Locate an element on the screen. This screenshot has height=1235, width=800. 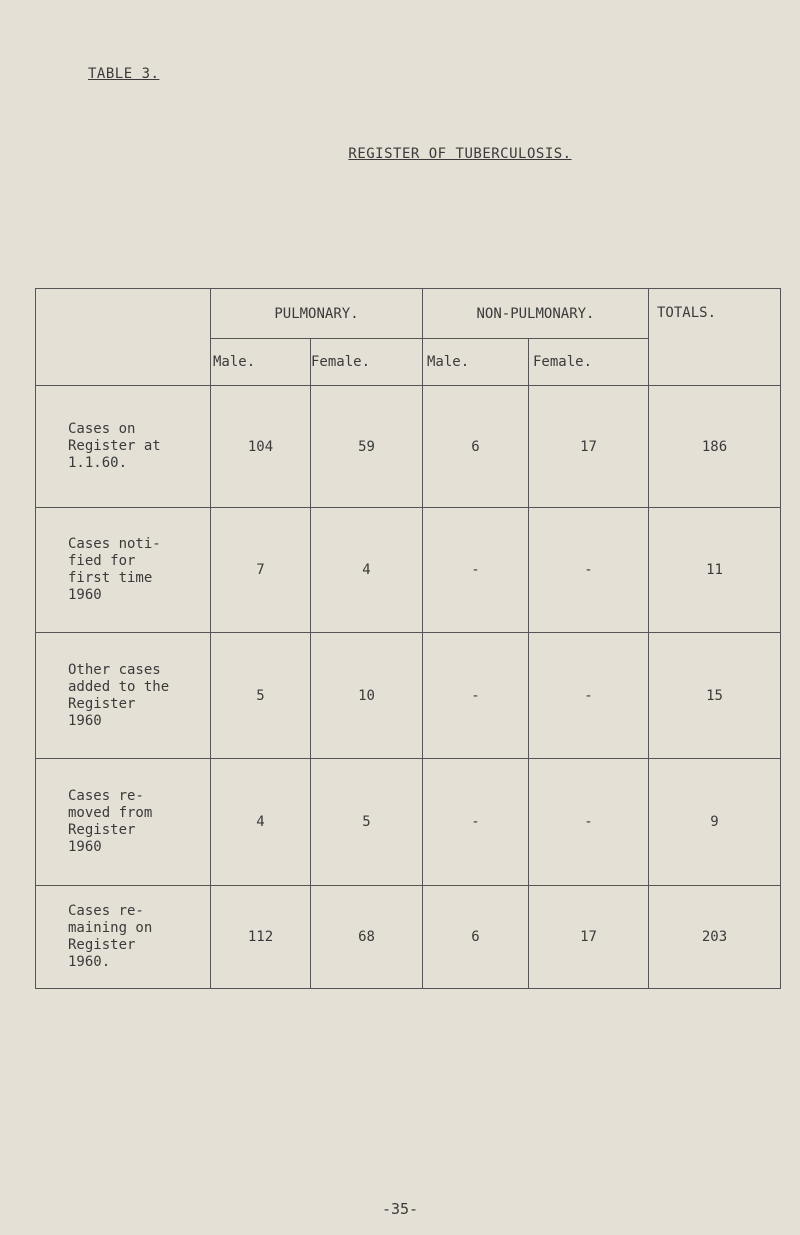
pulmonary-female-cell: 5 is located at coordinates (366, 822).